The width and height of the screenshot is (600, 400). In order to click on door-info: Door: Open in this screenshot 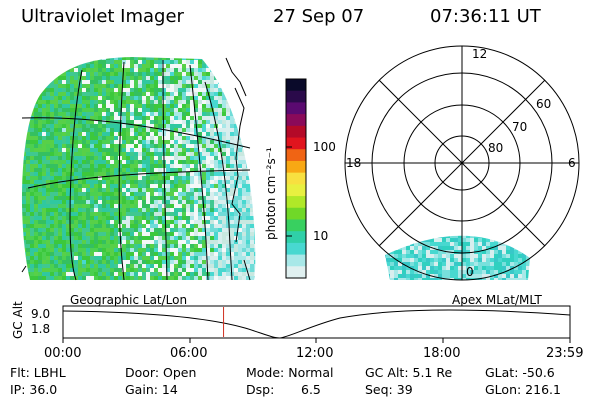, I will do `click(161, 372)`.